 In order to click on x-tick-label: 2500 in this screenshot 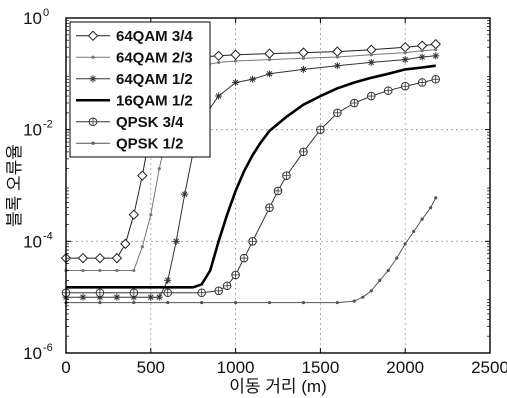, I will do `click(489, 367)`.